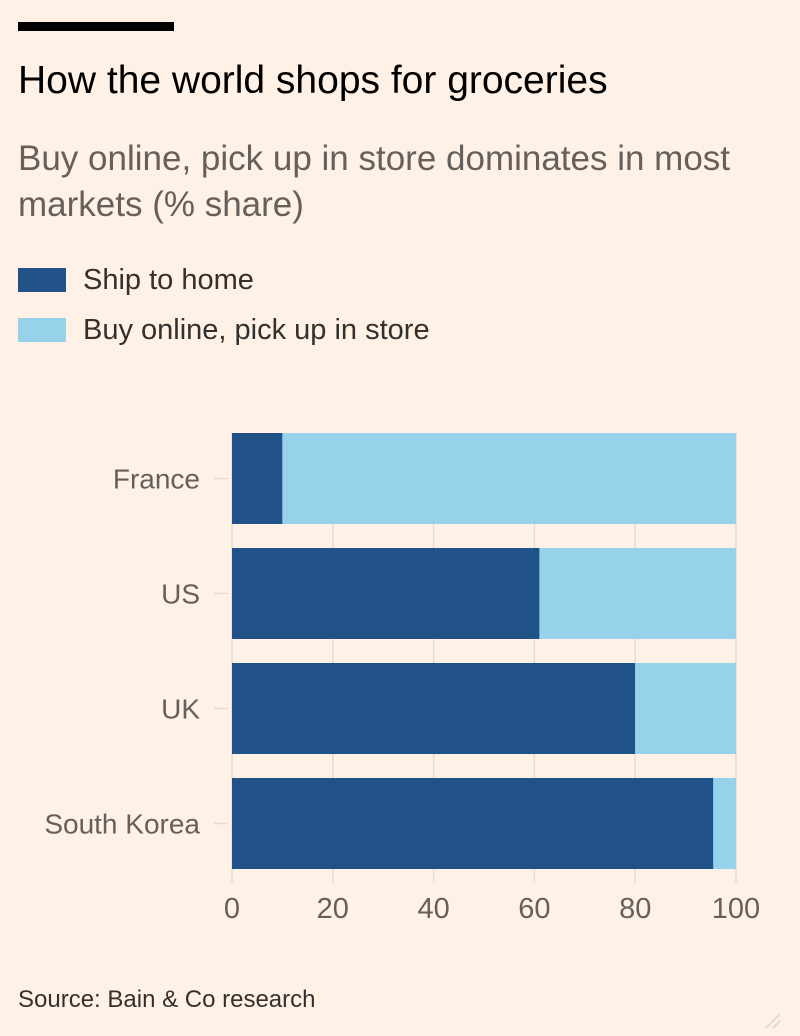 Image resolution: width=800 pixels, height=1036 pixels. Describe the element at coordinates (232, 909) in the screenshot. I see `x-tick-label: 0` at that location.